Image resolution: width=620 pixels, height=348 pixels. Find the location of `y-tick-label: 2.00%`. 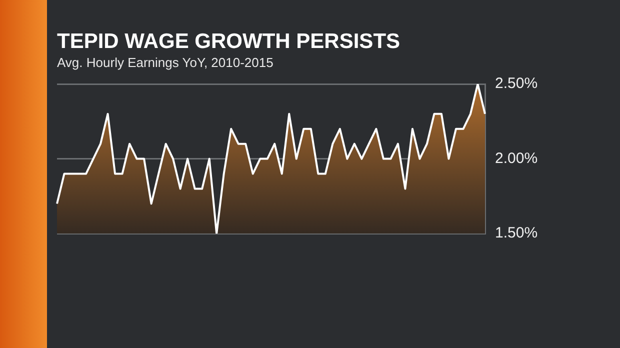

y-tick-label: 2.00% is located at coordinates (516, 158).